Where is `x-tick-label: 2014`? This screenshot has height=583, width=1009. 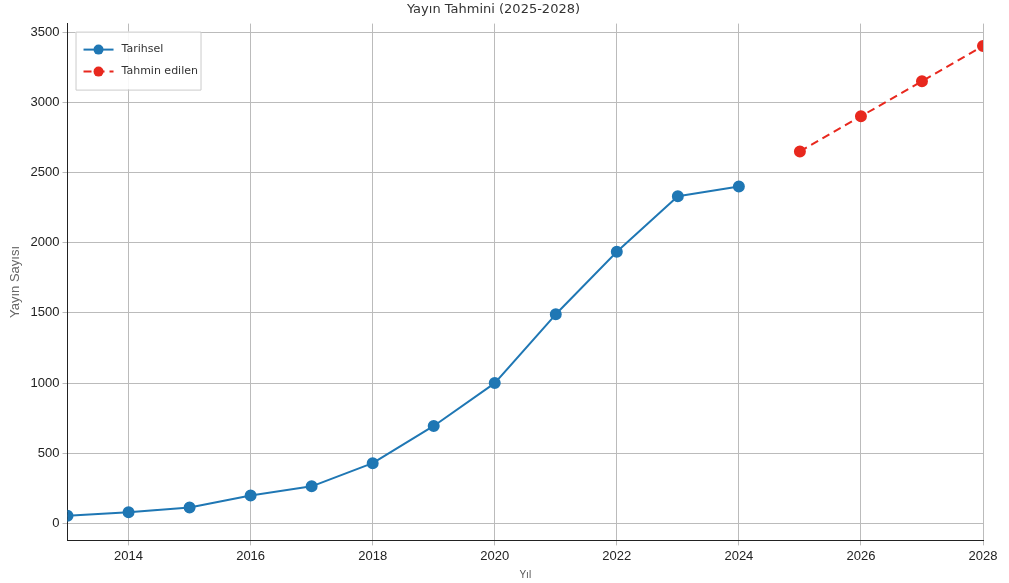 x-tick-label: 2014 is located at coordinates (129, 555).